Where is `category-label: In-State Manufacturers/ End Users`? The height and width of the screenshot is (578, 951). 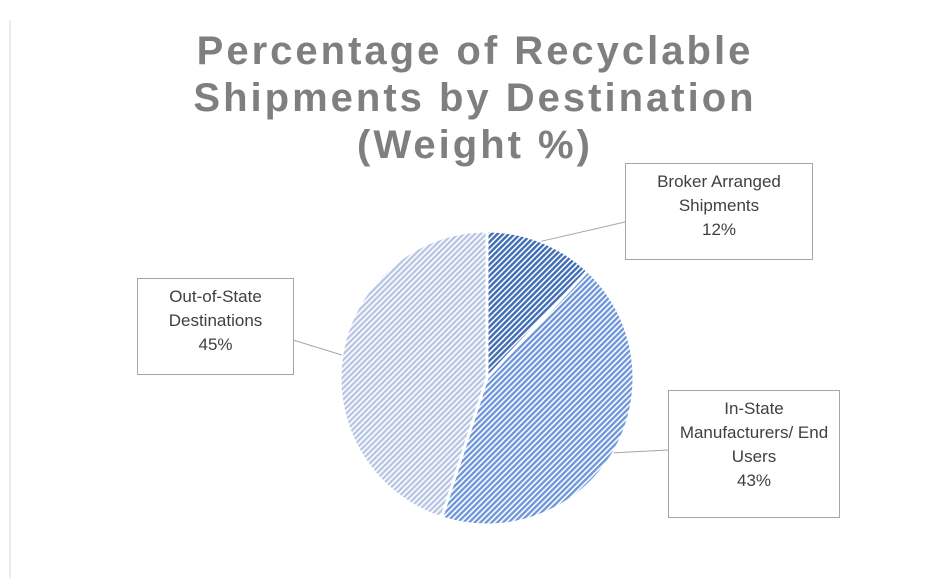
category-label: In-State Manufacturers/ End Users is located at coordinates (754, 432).